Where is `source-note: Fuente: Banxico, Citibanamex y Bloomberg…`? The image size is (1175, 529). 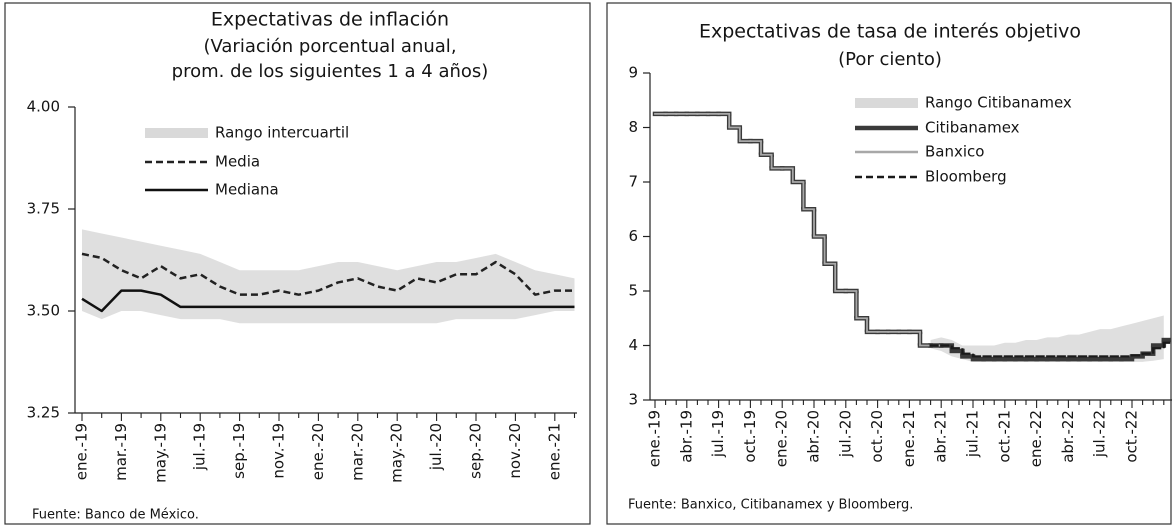
source-note: Fuente: Banxico, Citibanamex y Bloomberg… is located at coordinates (770, 505).